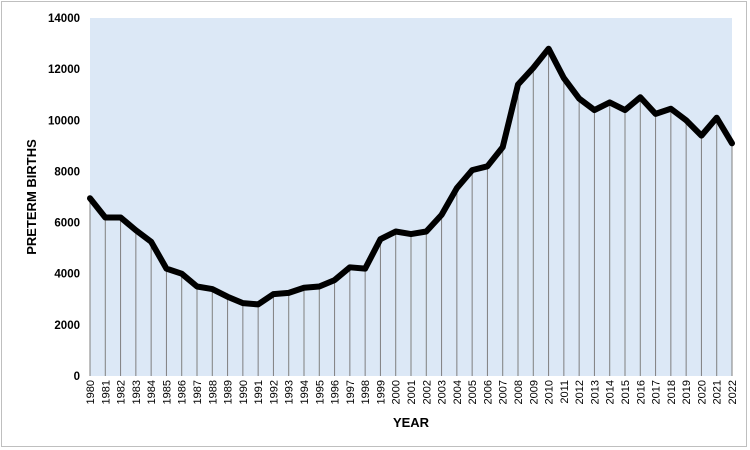 The height and width of the screenshot is (450, 750). Describe the element at coordinates (534, 392) in the screenshot. I see `x-tick-label: 2009` at that location.